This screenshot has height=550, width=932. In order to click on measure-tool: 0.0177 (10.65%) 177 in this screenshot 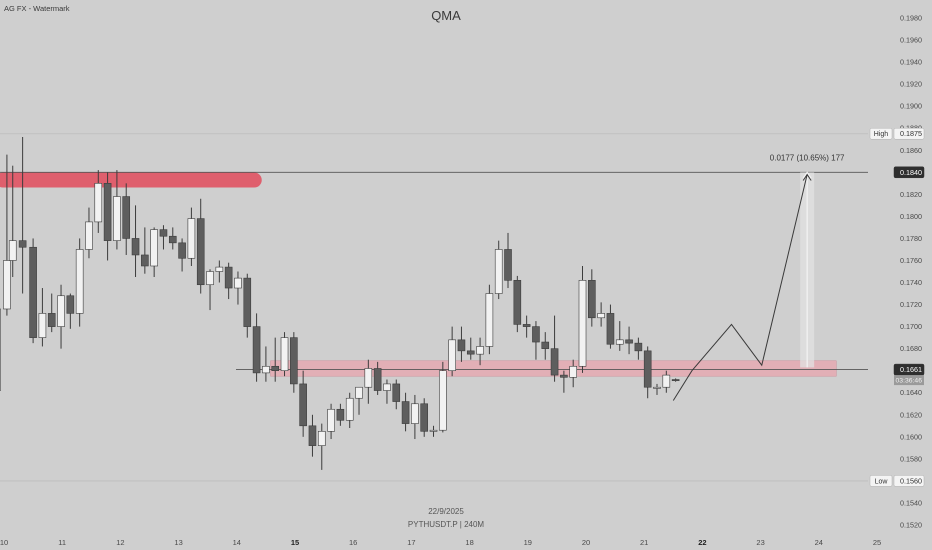, I will do `click(807, 260)`.